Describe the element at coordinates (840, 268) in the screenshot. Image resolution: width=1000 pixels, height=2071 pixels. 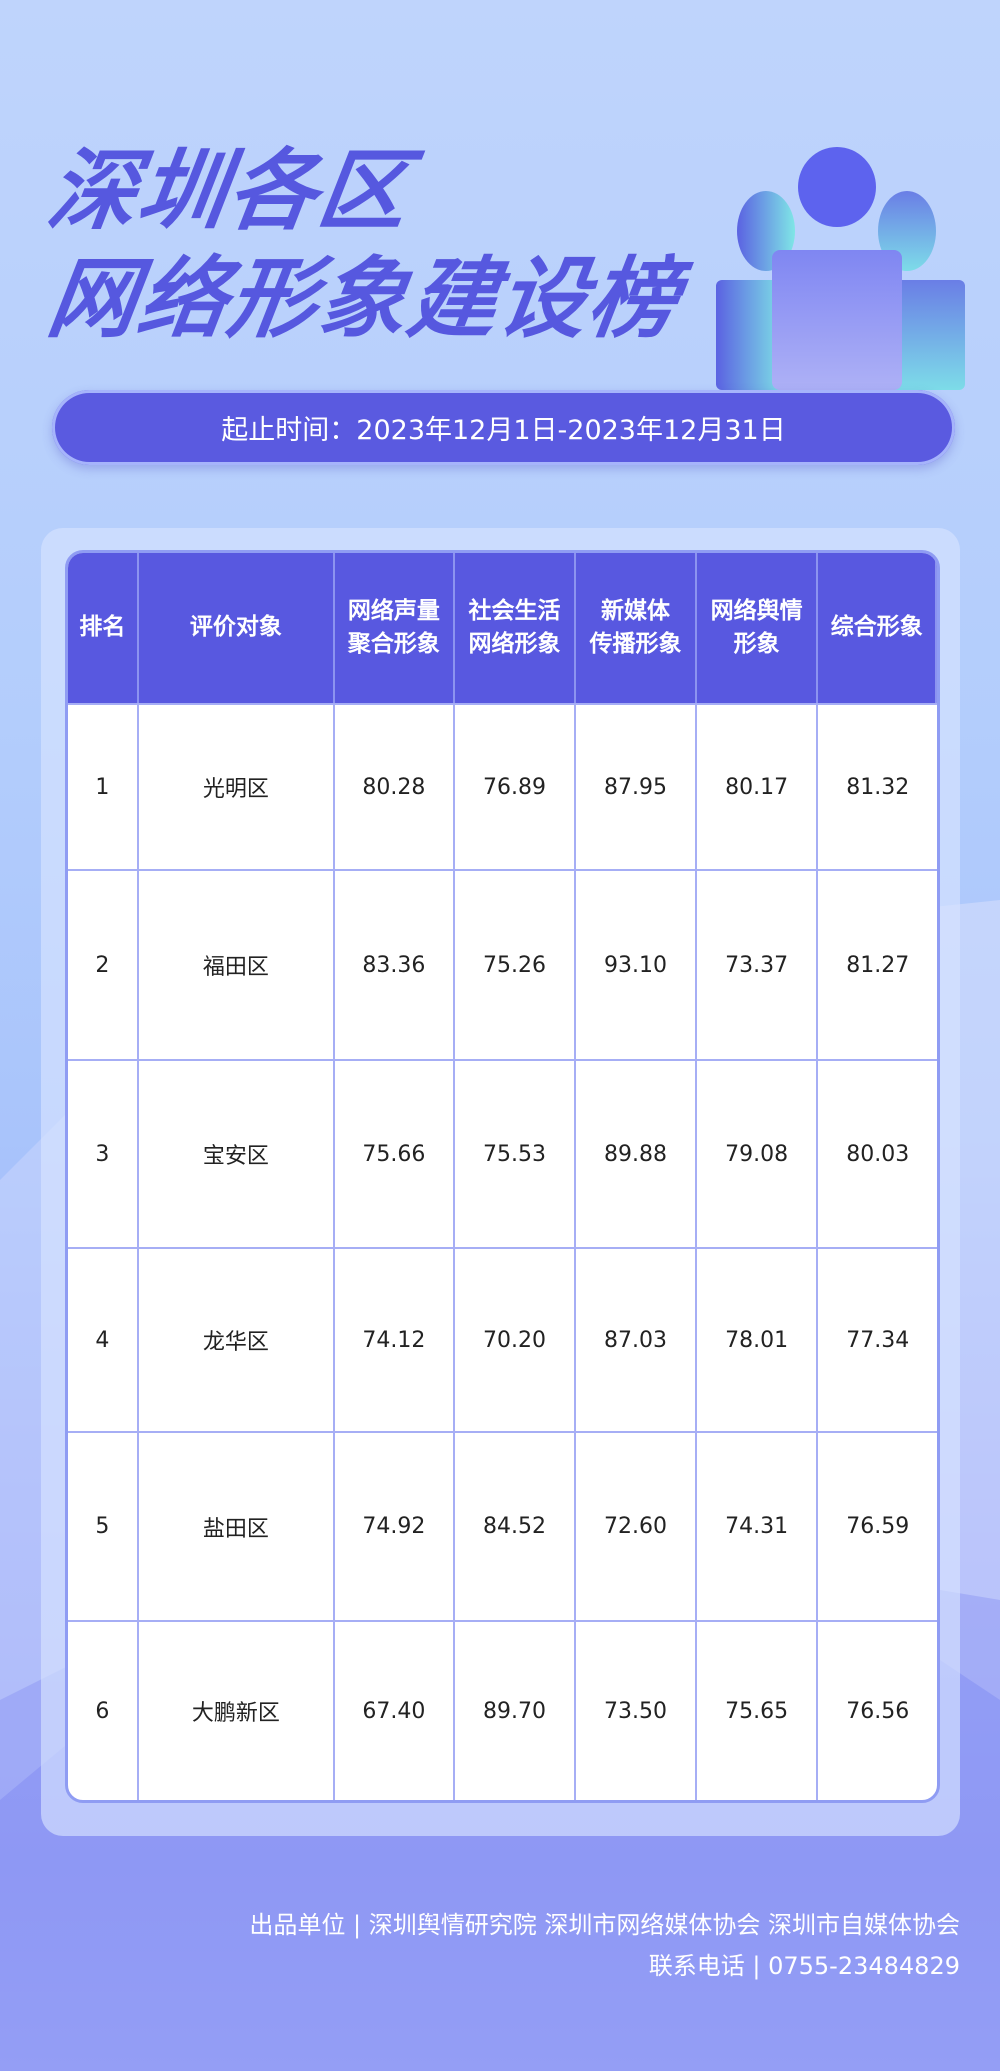
I see `people-group-icon` at that location.